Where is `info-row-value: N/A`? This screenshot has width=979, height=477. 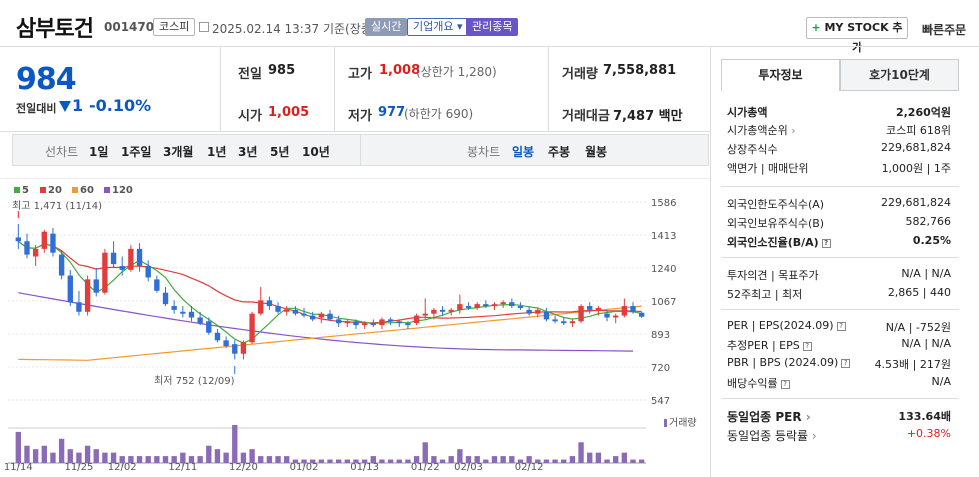 info-row-value: N/A is located at coordinates (941, 381).